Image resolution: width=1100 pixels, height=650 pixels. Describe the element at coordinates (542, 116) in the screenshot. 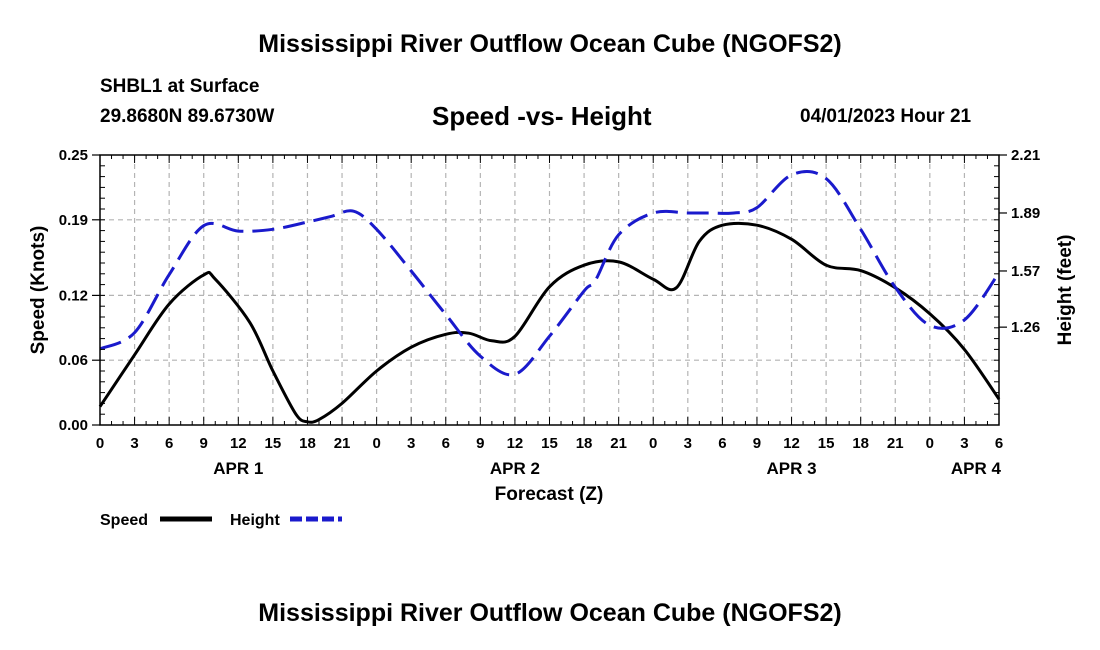

I see `chart-subtitle: Speed -vs- Height` at that location.